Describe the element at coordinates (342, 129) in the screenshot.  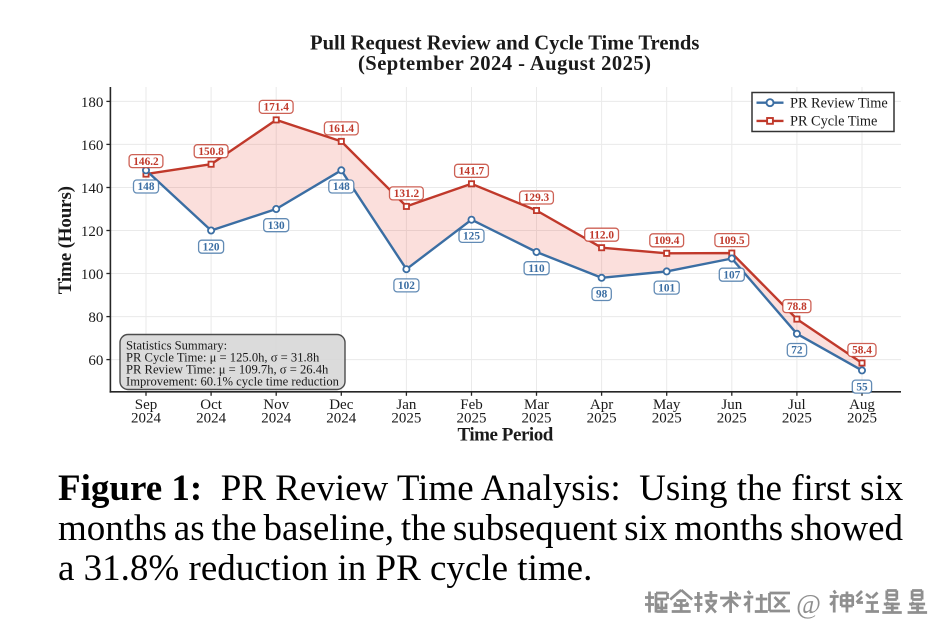
I see `svg-text: 161.4` at that location.